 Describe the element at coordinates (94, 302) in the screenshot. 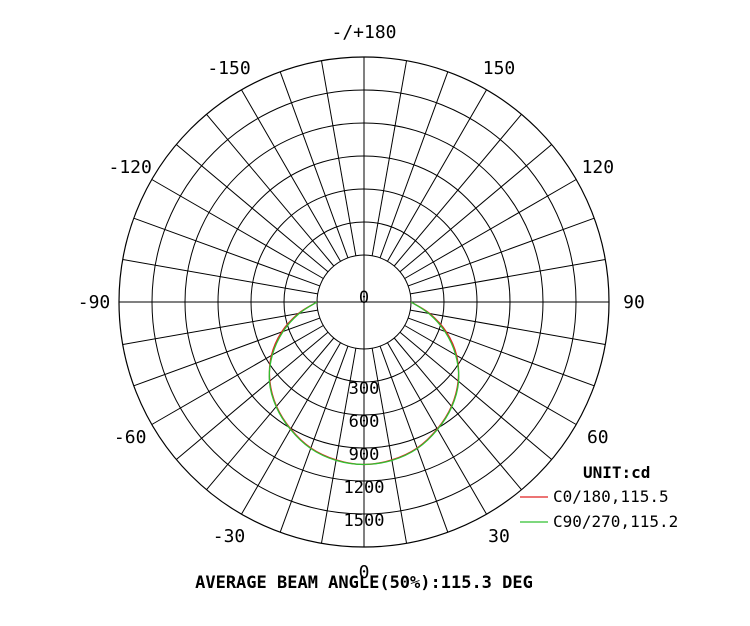

I see `angle-label--90: -90` at that location.